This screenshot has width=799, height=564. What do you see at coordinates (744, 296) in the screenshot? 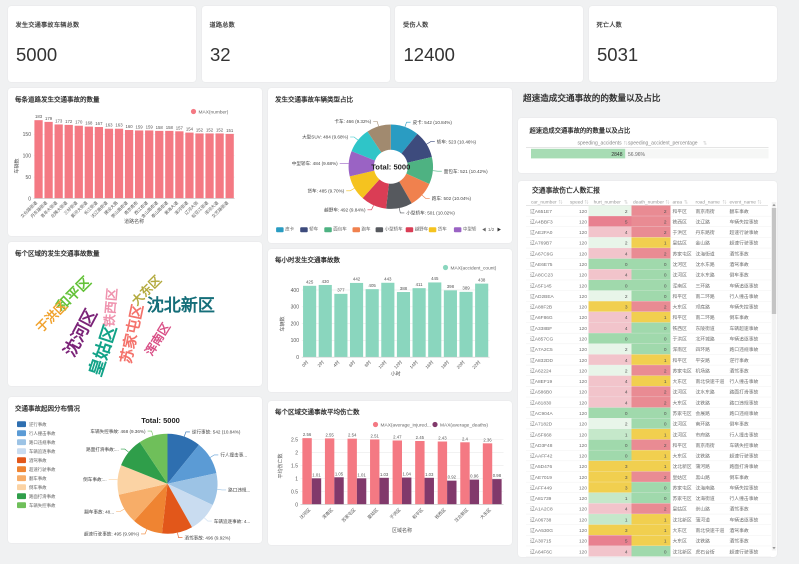
I see `svg-text: 行人撞击事故` at bounding box center [744, 296].